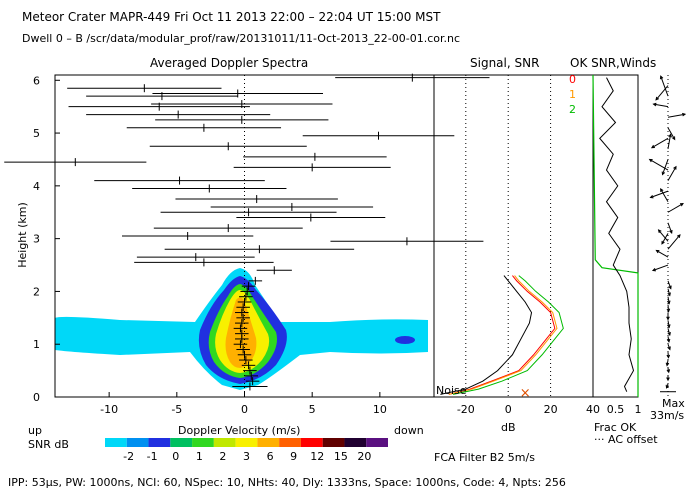  What do you see at coordinates (364, 456) in the screenshot?
I see `colorbar-tick-label: 20` at bounding box center [364, 456].